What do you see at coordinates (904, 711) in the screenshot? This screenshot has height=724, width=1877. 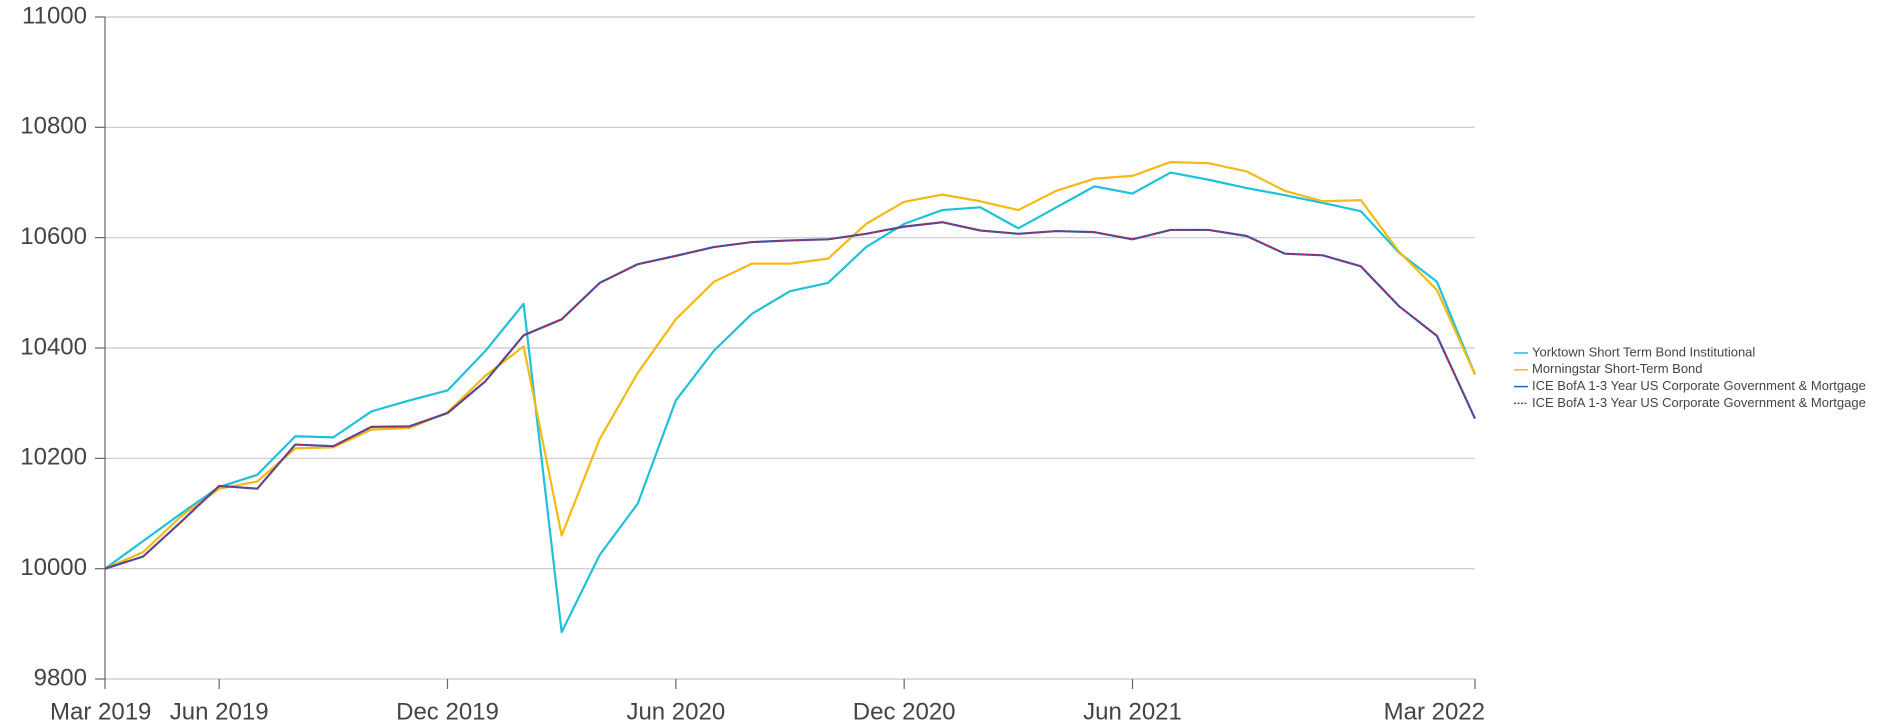 I see `x-tick-label: Dec 2020` at bounding box center [904, 711].